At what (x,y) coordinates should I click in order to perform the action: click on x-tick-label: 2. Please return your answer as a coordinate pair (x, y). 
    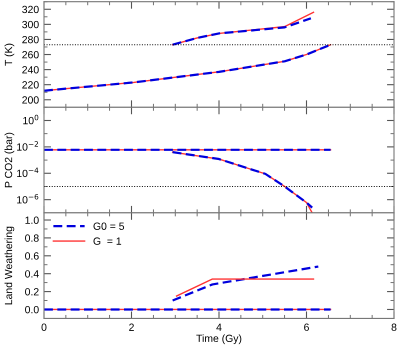
    Looking at the image, I should click on (131, 327).